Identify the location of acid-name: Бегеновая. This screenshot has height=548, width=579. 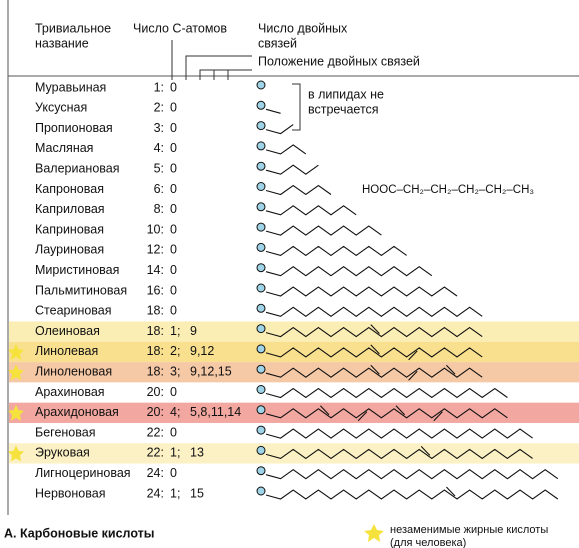
(65, 432).